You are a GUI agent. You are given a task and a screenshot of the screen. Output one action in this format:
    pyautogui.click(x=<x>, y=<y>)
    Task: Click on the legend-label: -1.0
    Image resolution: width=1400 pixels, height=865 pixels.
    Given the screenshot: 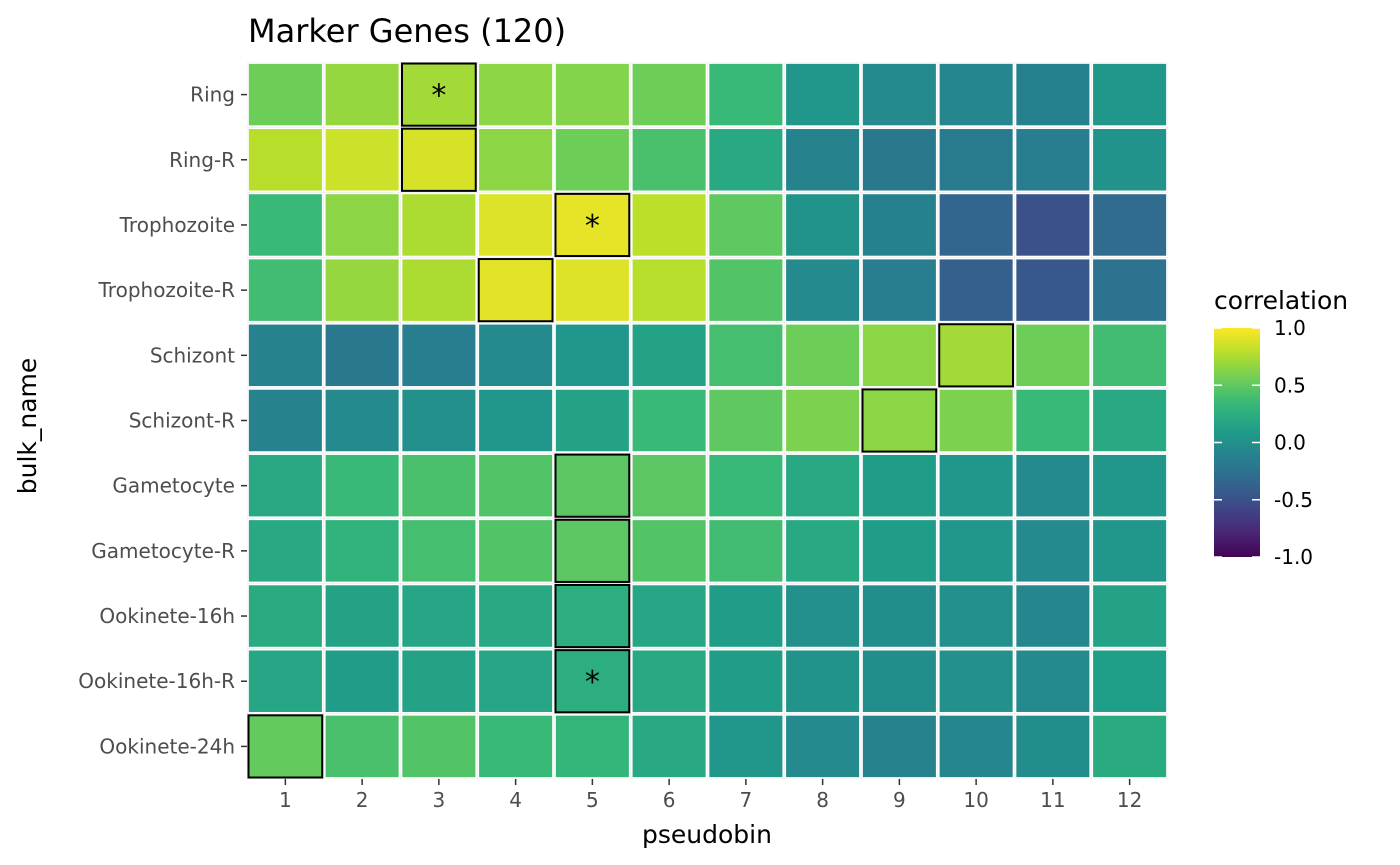 What is the action you would take?
    pyautogui.click(x=1293, y=557)
    